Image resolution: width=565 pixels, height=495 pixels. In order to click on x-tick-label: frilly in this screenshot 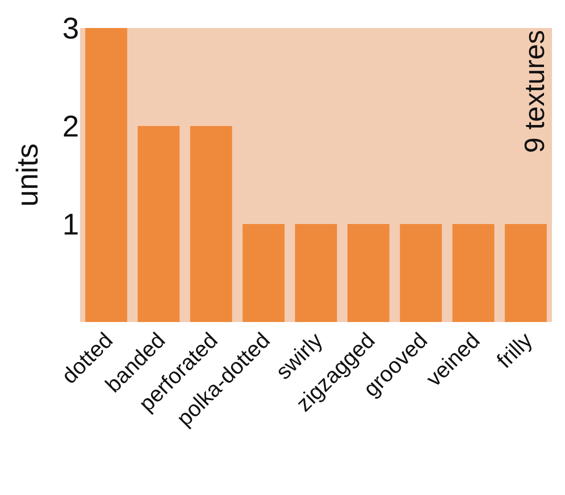, I will do `click(515, 350)`.